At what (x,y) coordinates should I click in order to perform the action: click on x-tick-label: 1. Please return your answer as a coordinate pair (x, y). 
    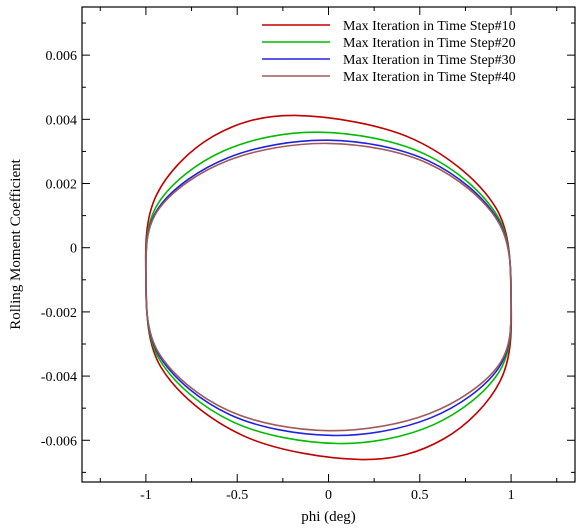
    Looking at the image, I should click on (511, 495).